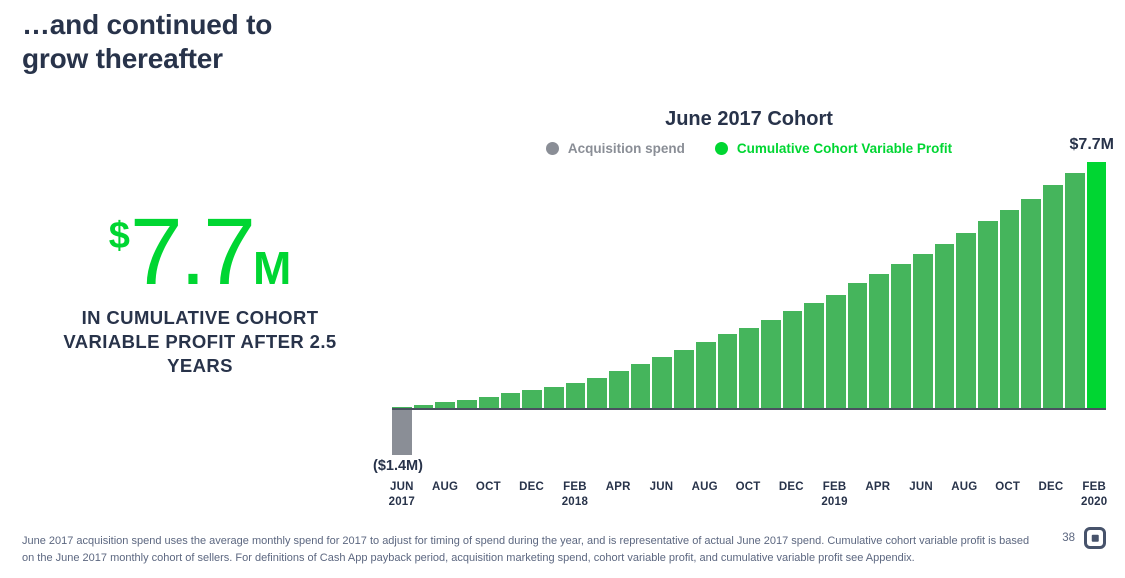 This screenshot has width=1125, height=578. What do you see at coordinates (749, 119) in the screenshot?
I see `chart-title: June 2017 Cohort` at bounding box center [749, 119].